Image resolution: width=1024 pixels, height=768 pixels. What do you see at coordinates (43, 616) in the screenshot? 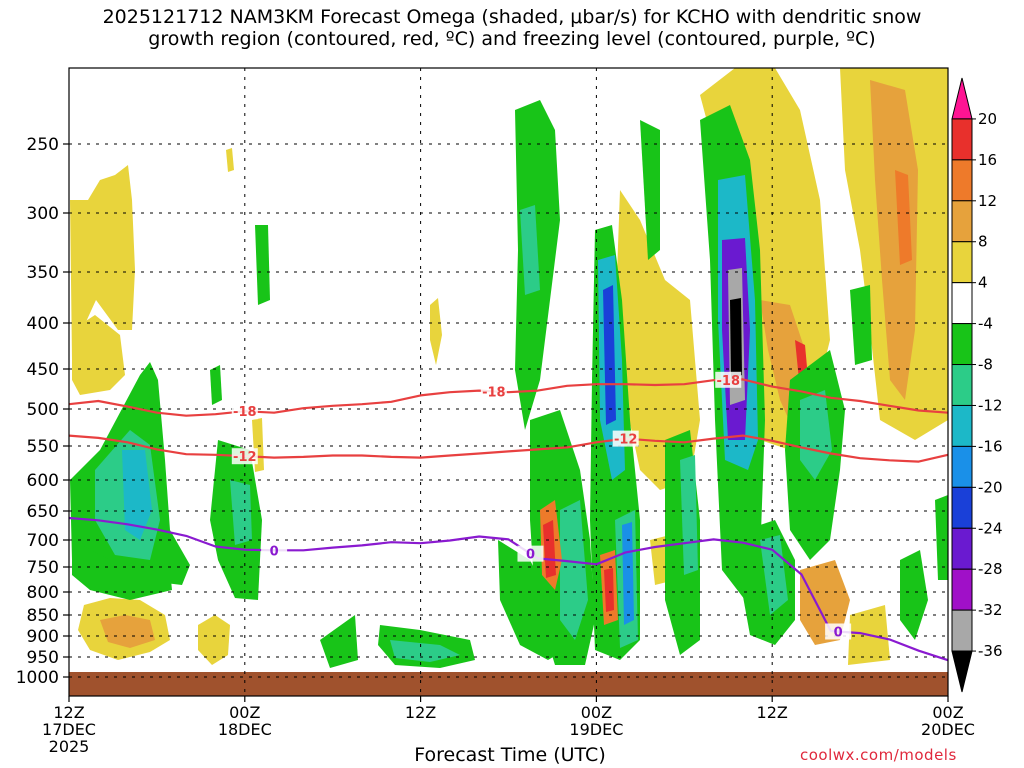
I see `y-tick-label: 850` at bounding box center [43, 616].